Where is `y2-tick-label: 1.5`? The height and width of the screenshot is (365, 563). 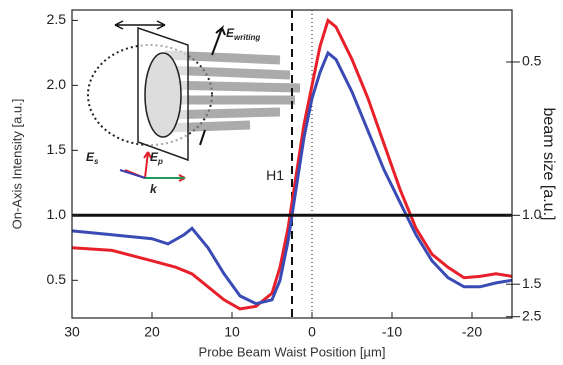
y2-tick-label: 1.5 is located at coordinates (532, 283).